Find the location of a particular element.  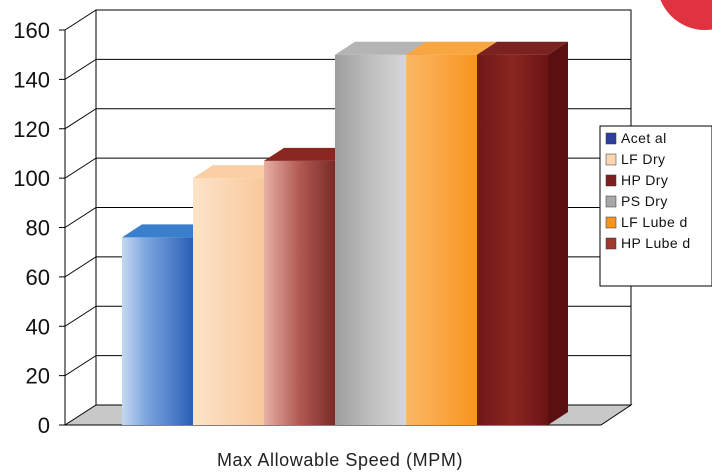

x-axis-label: Max Allowable Speed (MPM) is located at coordinates (340, 460).